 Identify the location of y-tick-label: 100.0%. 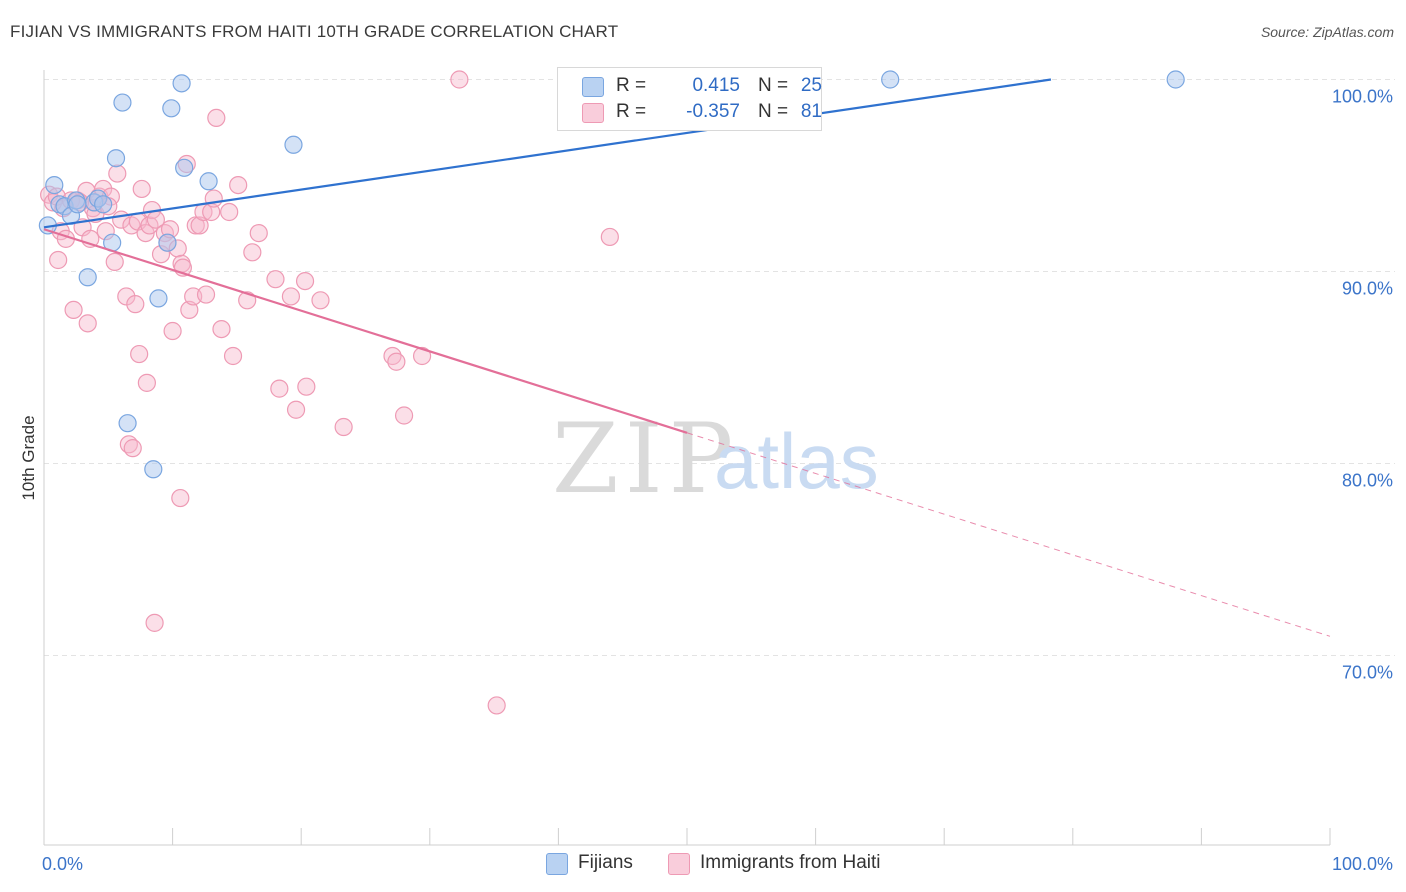
(1362, 97).